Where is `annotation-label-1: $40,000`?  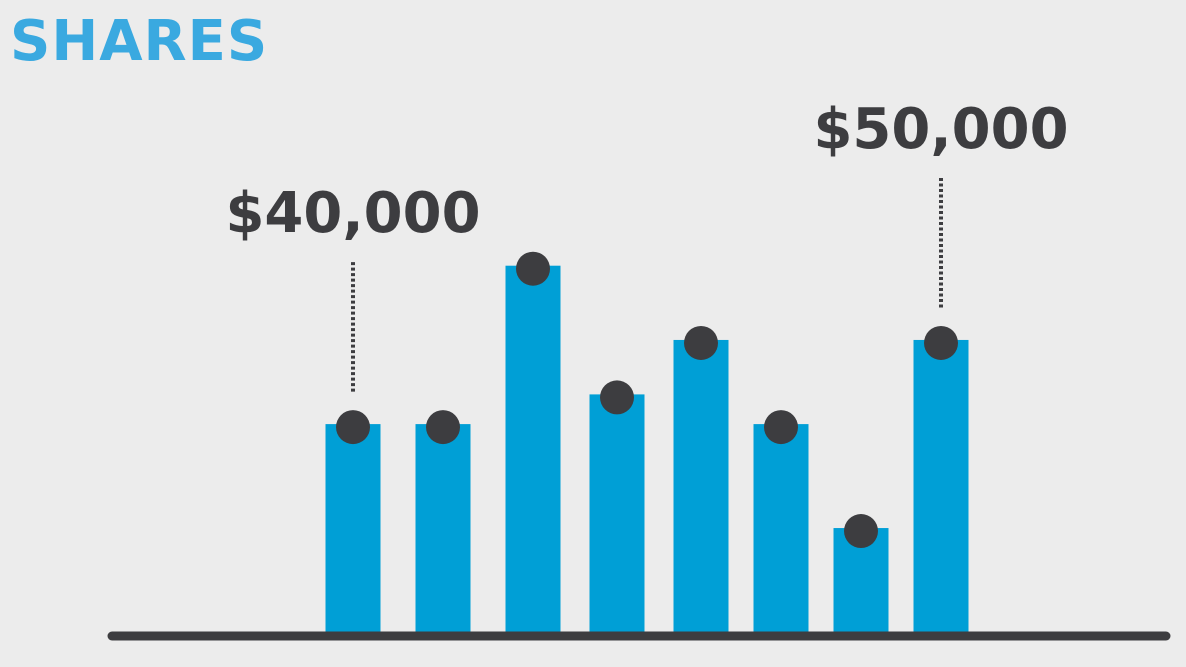
annotation-label-1: $40,000 is located at coordinates (352, 213).